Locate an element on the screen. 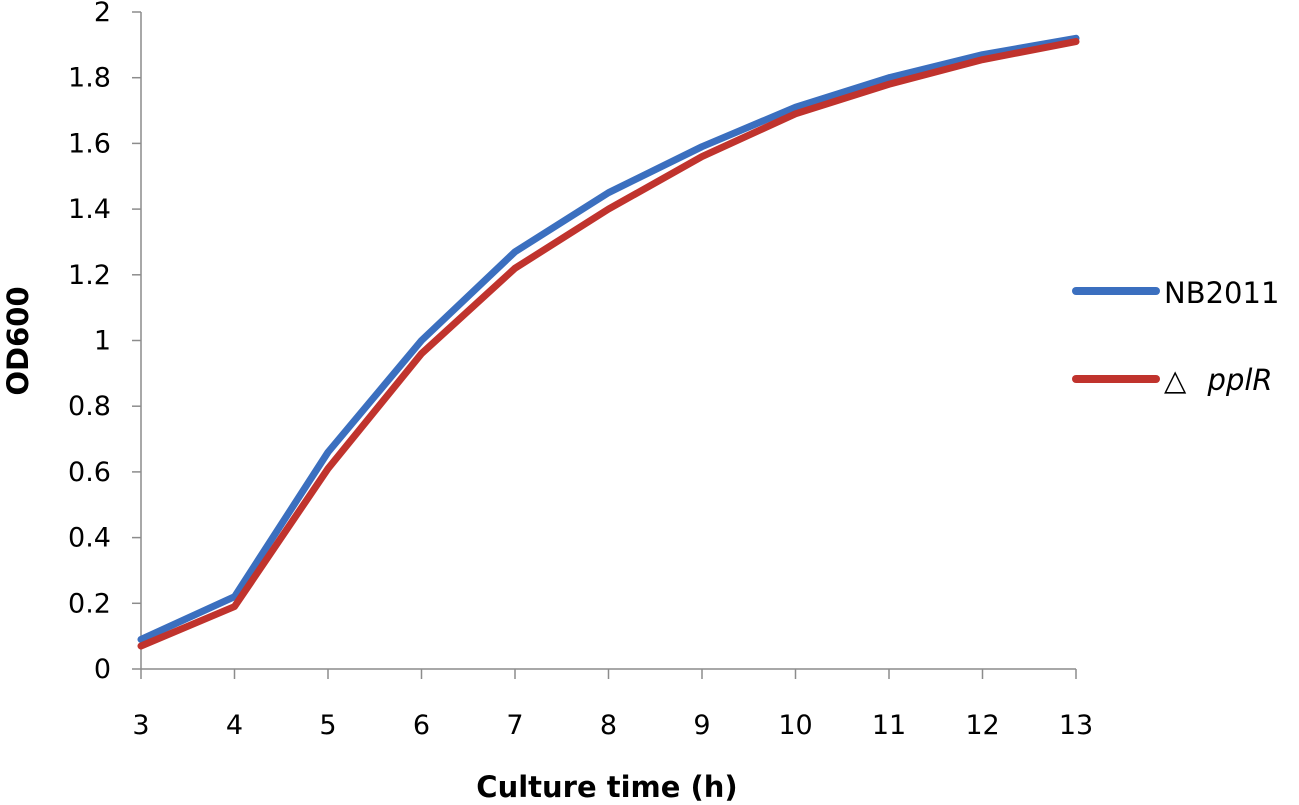  x-axis: 3 4 5 6 7 8 9 10 11 12 13 is located at coordinates (612, 704).